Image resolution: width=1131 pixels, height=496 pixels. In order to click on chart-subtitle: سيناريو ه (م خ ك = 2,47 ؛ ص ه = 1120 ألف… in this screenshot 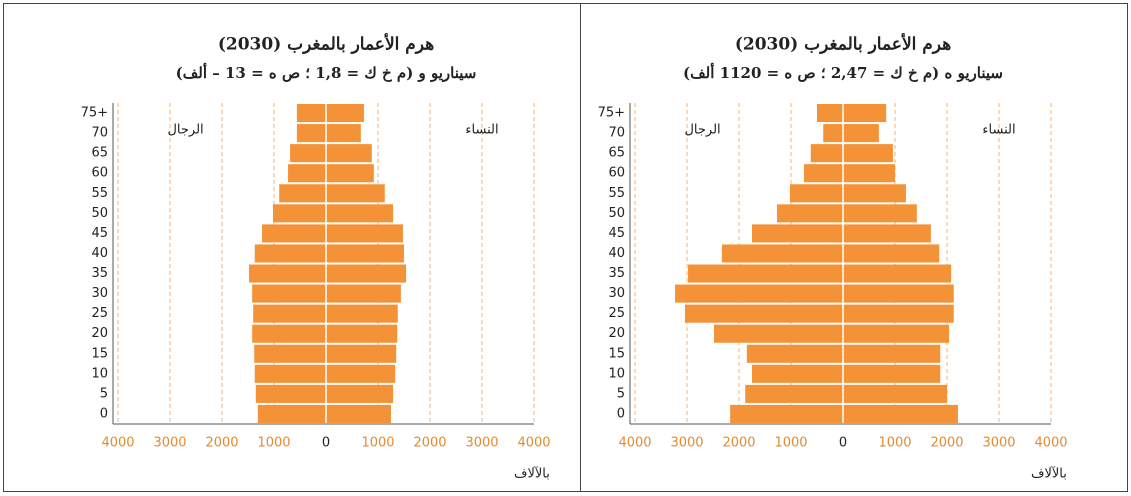, I will do `click(843, 72)`.